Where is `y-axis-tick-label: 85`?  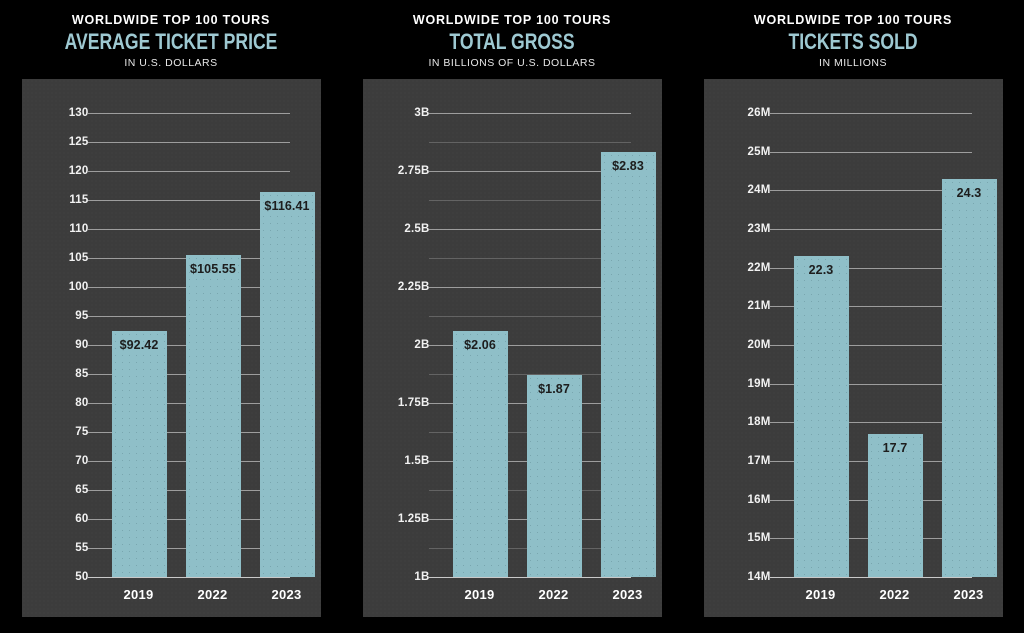 y-axis-tick-label: 85 is located at coordinates (82, 373).